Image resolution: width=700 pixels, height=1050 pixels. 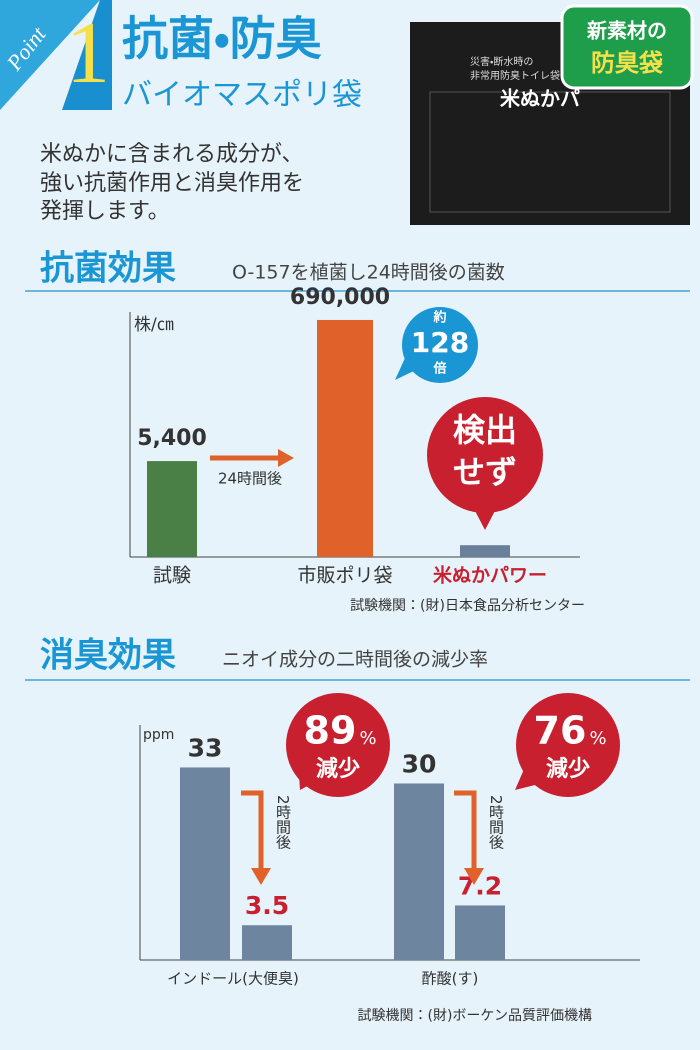 What do you see at coordinates (501, 61) in the screenshot?
I see `product-tagline: 災害・断水時の` at bounding box center [501, 61].